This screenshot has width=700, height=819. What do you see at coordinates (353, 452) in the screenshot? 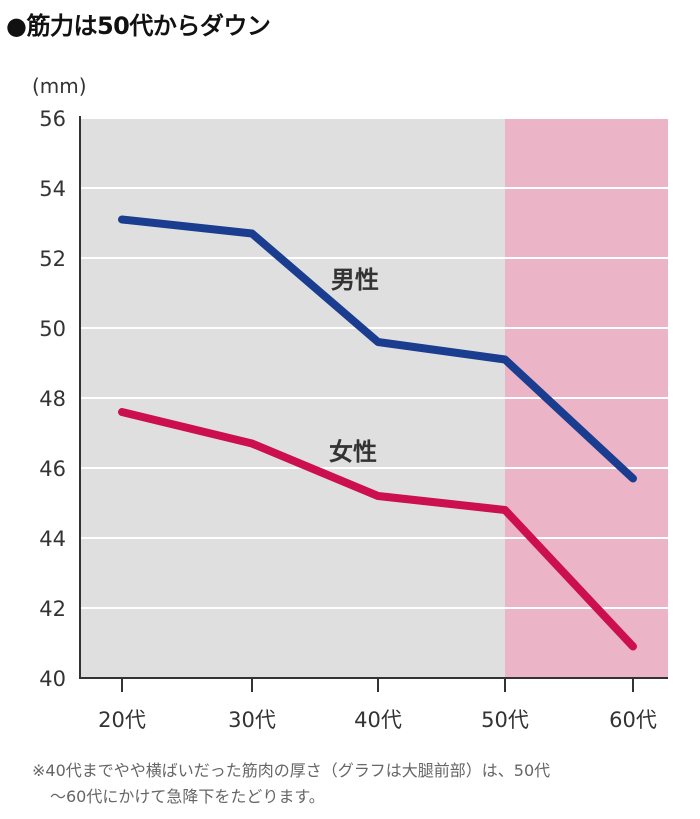
I see `female-series-label: 女性` at bounding box center [353, 452].